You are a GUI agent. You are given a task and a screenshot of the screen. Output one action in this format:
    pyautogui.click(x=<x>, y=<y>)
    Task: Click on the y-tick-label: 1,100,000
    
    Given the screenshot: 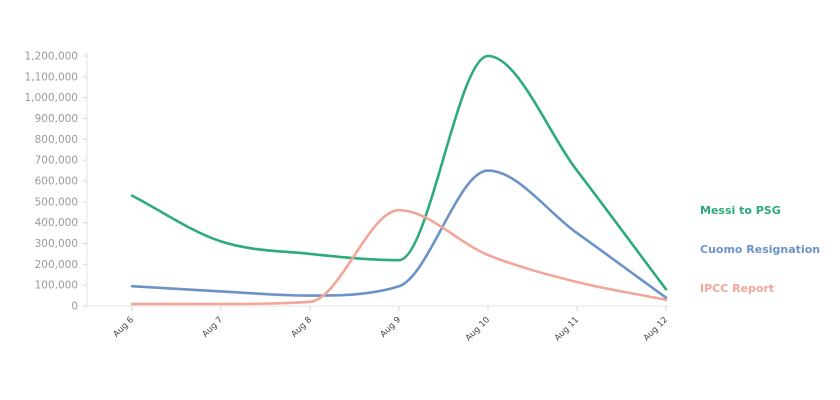 What is the action you would take?
    pyautogui.click(x=51, y=77)
    